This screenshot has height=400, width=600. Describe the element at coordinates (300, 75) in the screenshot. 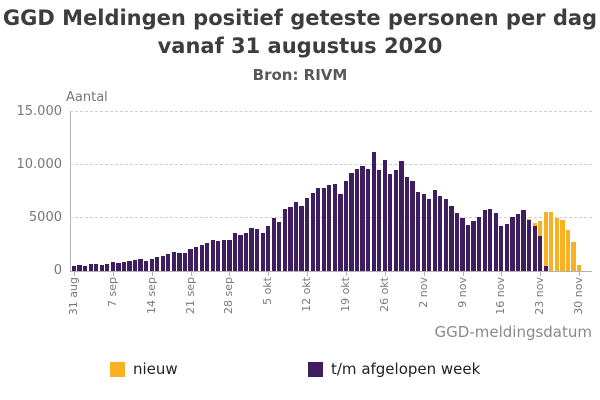

I see `chart-subtitle: Bron: RIVM` at that location.